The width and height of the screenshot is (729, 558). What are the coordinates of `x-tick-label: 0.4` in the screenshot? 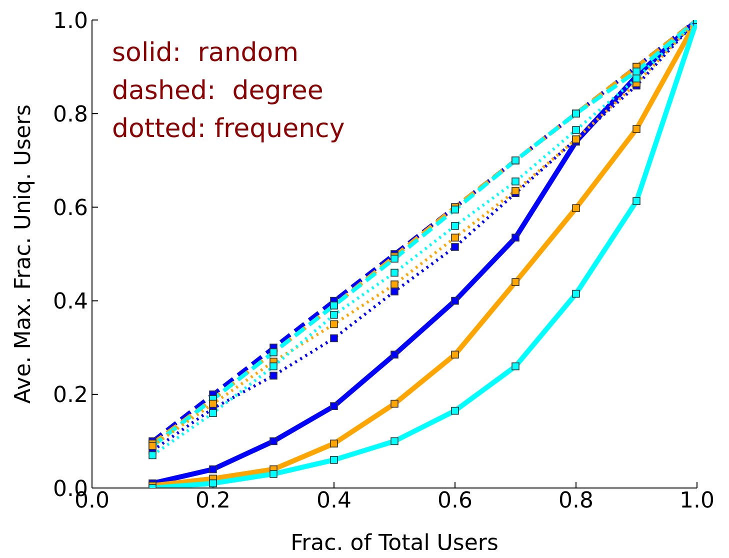 It's located at (334, 501).